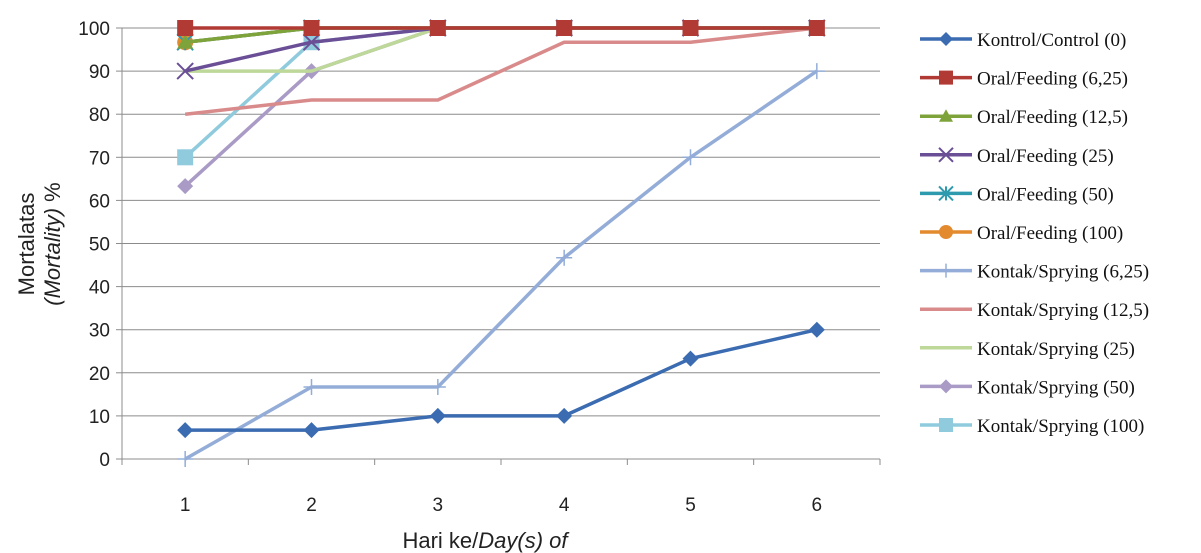 This screenshot has width=1201, height=553. Describe the element at coordinates (99, 115) in the screenshot. I see `y-tick-label-8: 80` at that location.